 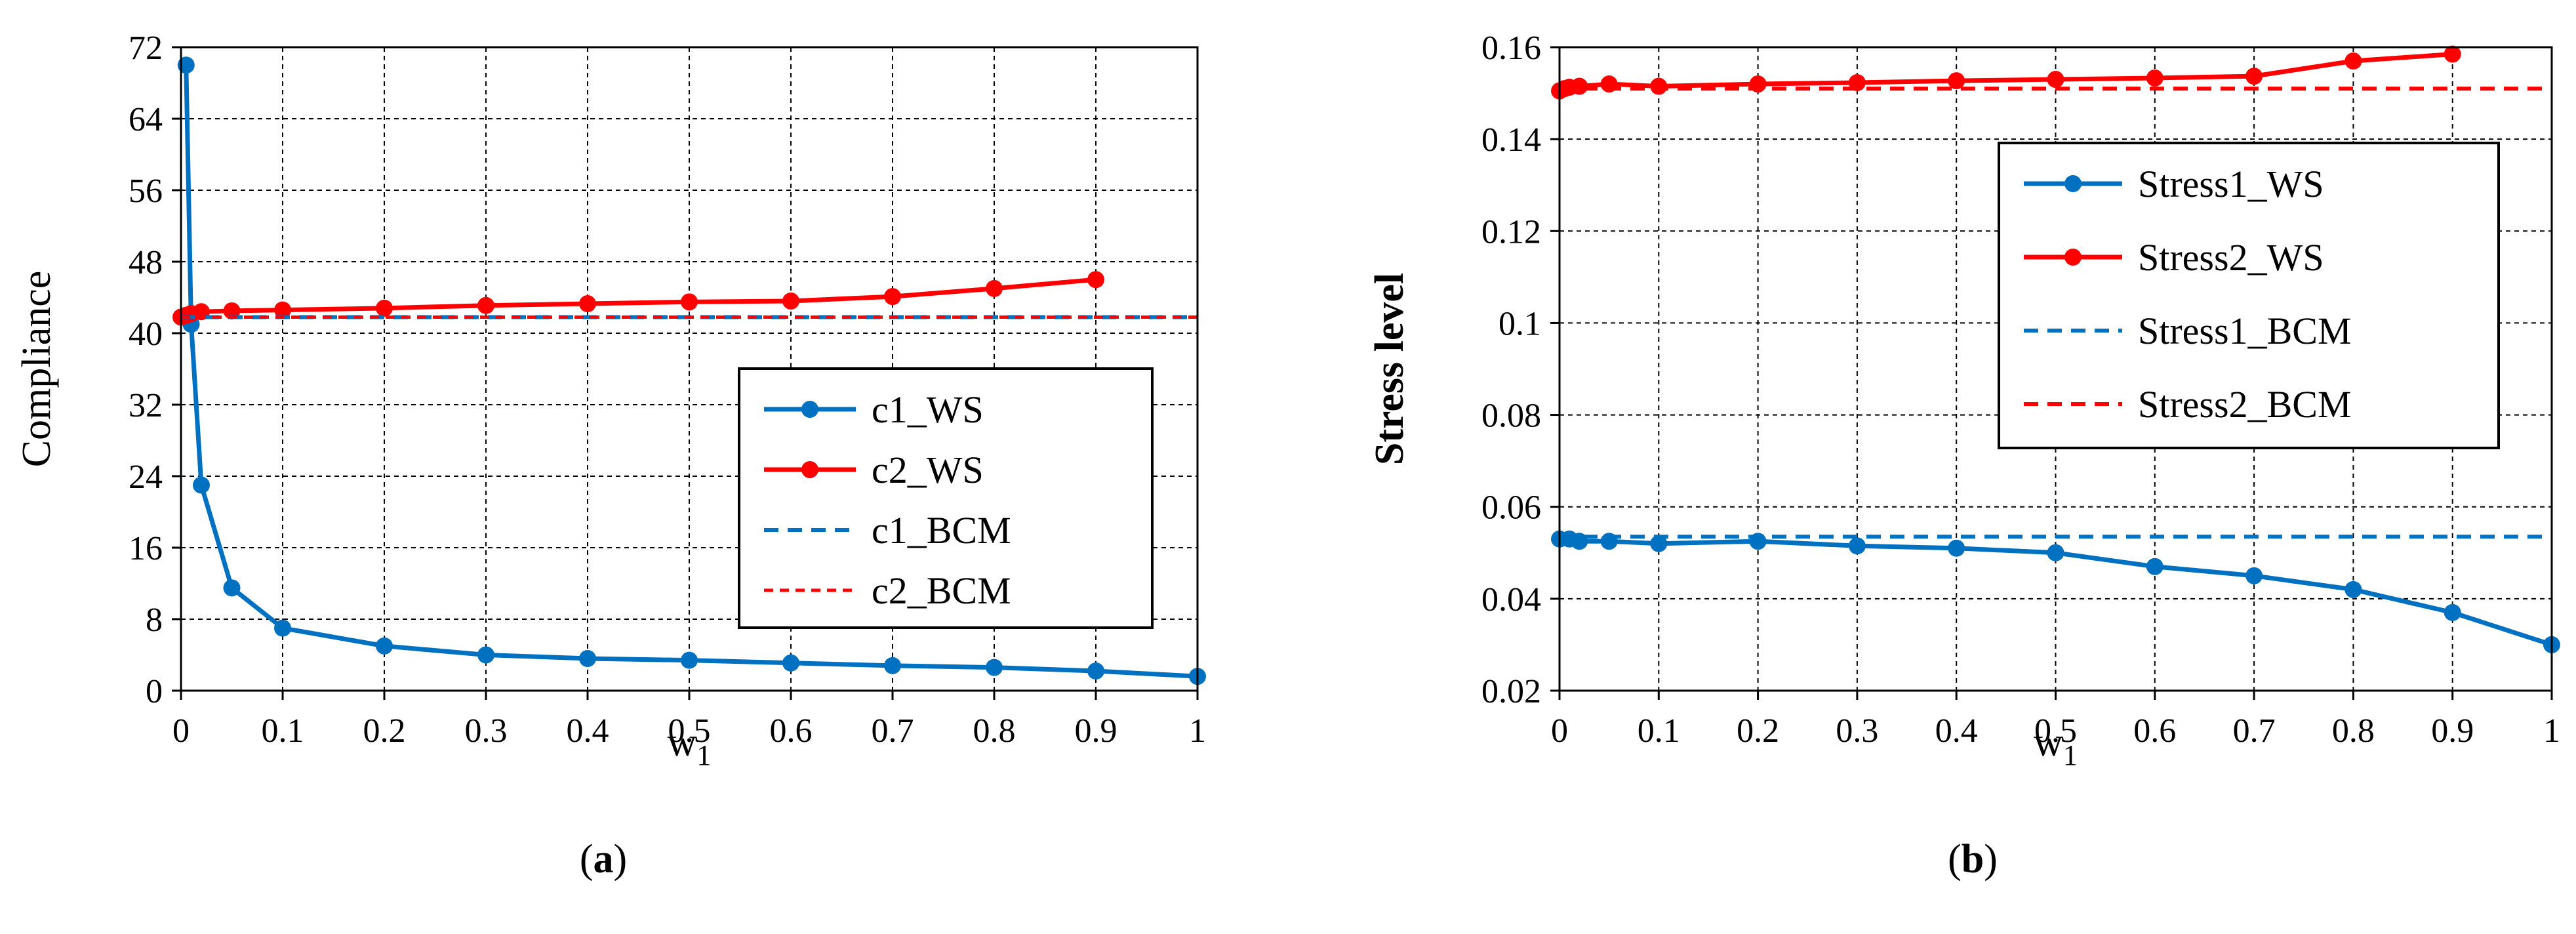 I want to click on panel-a-x-tick-label: 0.7, so click(x=893, y=731).